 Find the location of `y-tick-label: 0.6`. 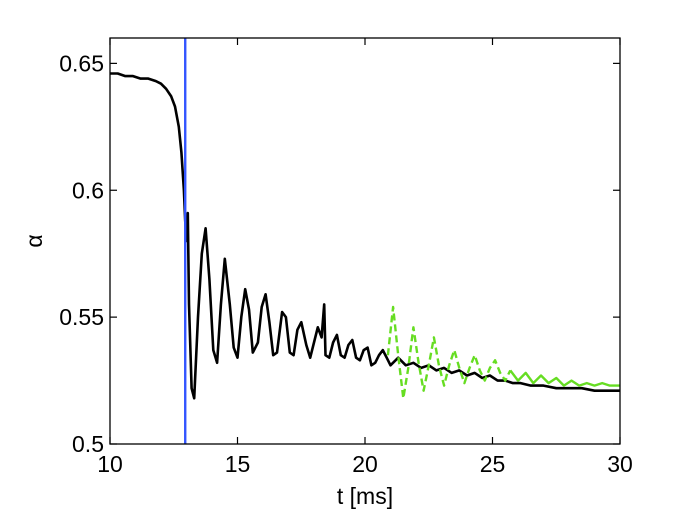

y-tick-label: 0.6 is located at coordinates (88, 190).